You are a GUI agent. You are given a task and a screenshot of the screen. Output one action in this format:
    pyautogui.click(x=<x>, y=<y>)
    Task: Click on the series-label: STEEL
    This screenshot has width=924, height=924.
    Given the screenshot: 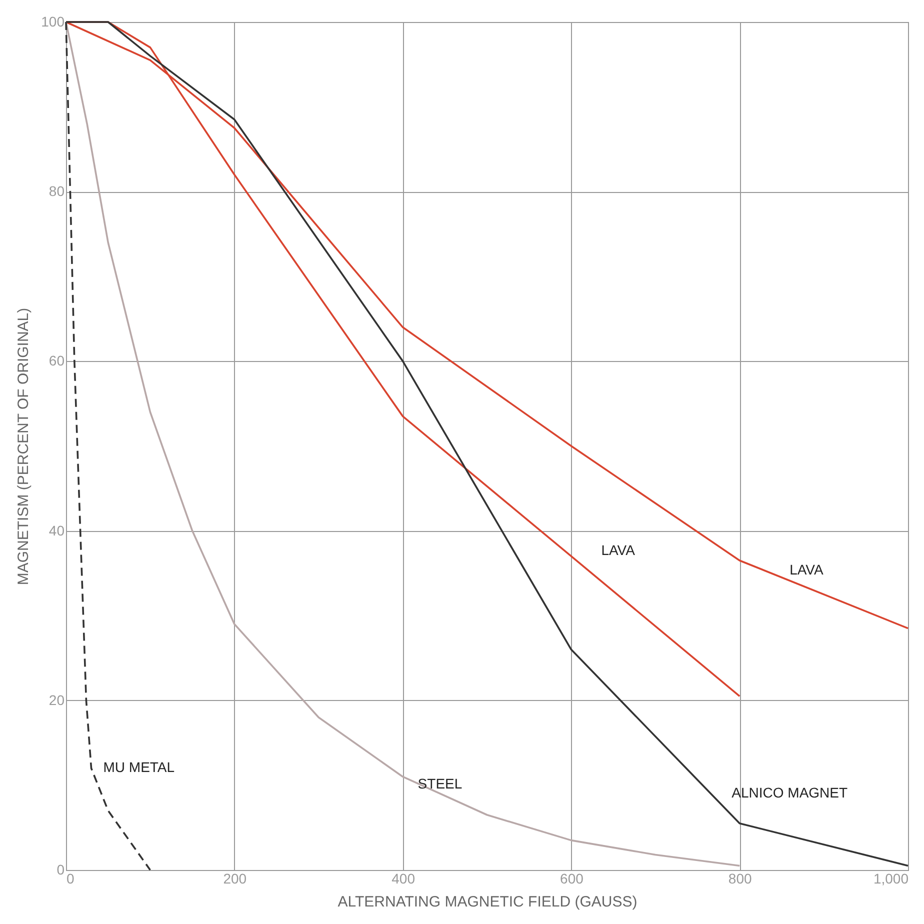 What is the action you would take?
    pyautogui.click(x=440, y=784)
    